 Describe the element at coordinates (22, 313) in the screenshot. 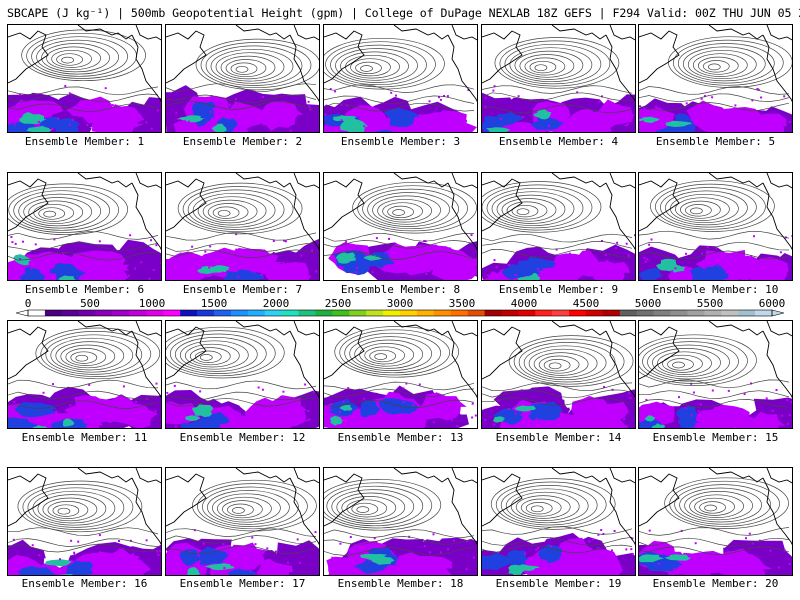

I see `colorbar-min-arrow` at that location.